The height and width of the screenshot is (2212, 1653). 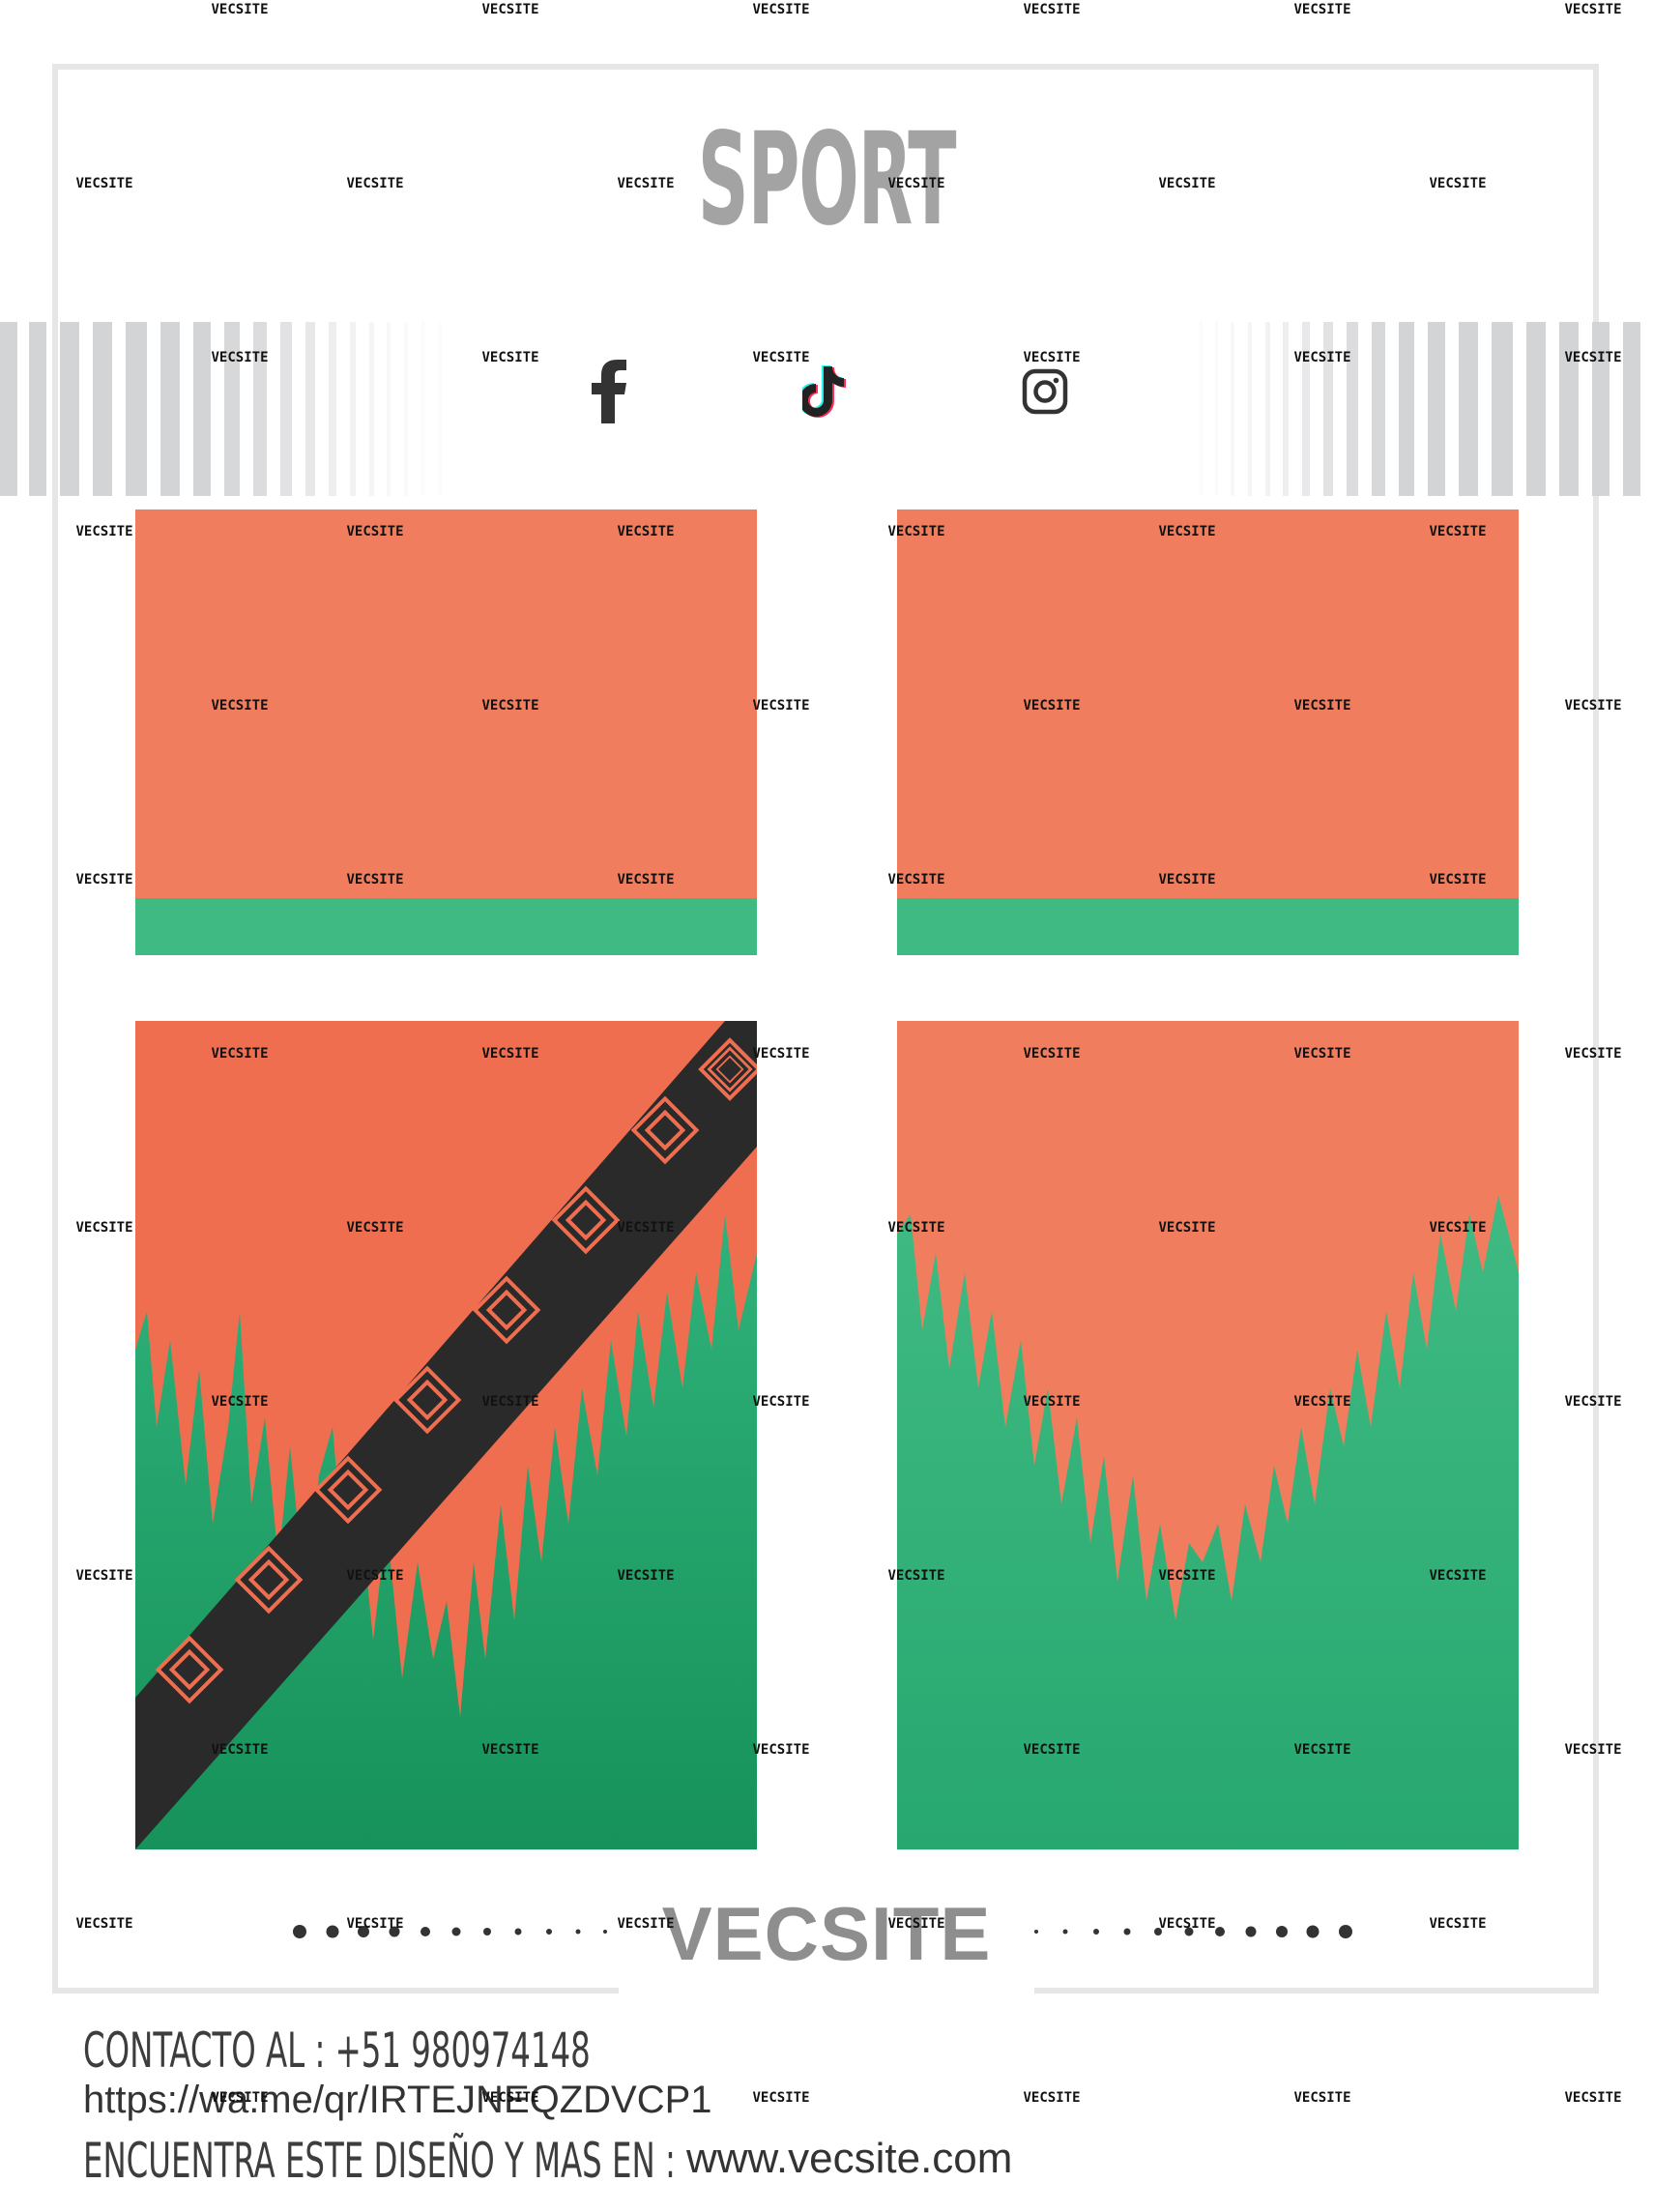 I want to click on dotted-divider, so click(x=823, y=1931).